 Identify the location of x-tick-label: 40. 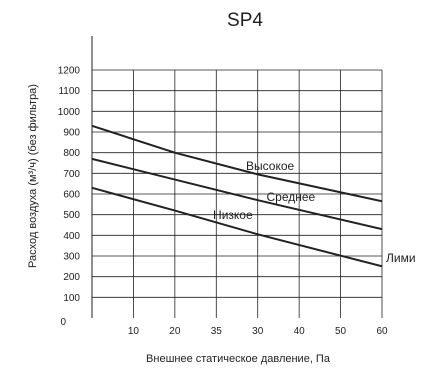
(300, 331).